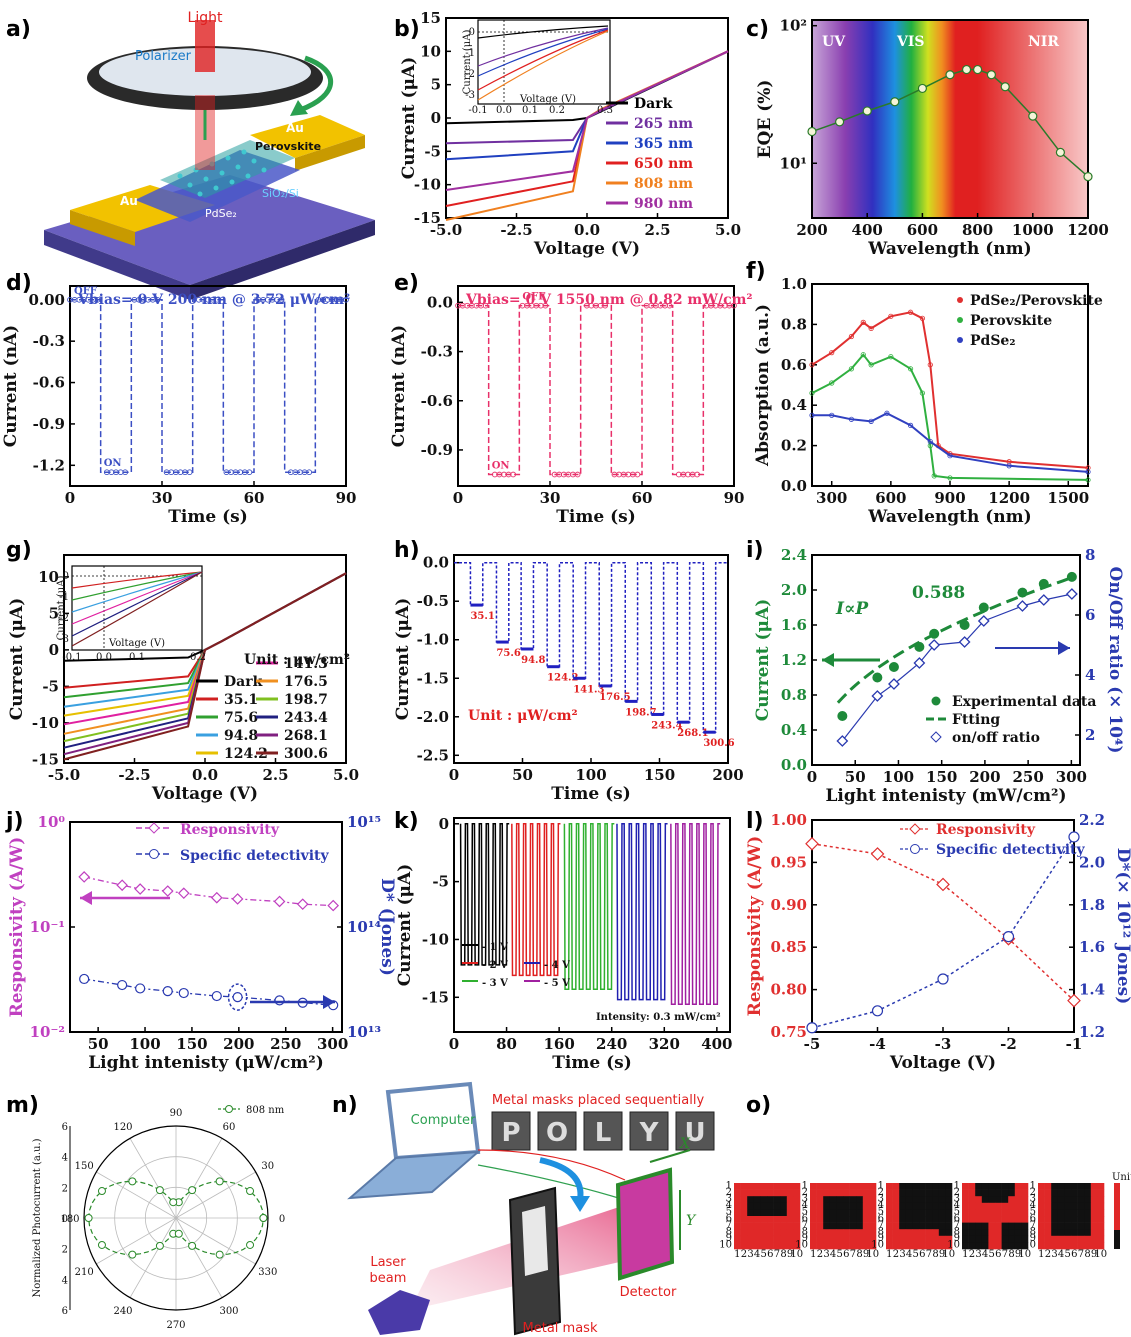  I want to click on y2-tick-label-j-1: 10¹⁴, so click(364, 927).